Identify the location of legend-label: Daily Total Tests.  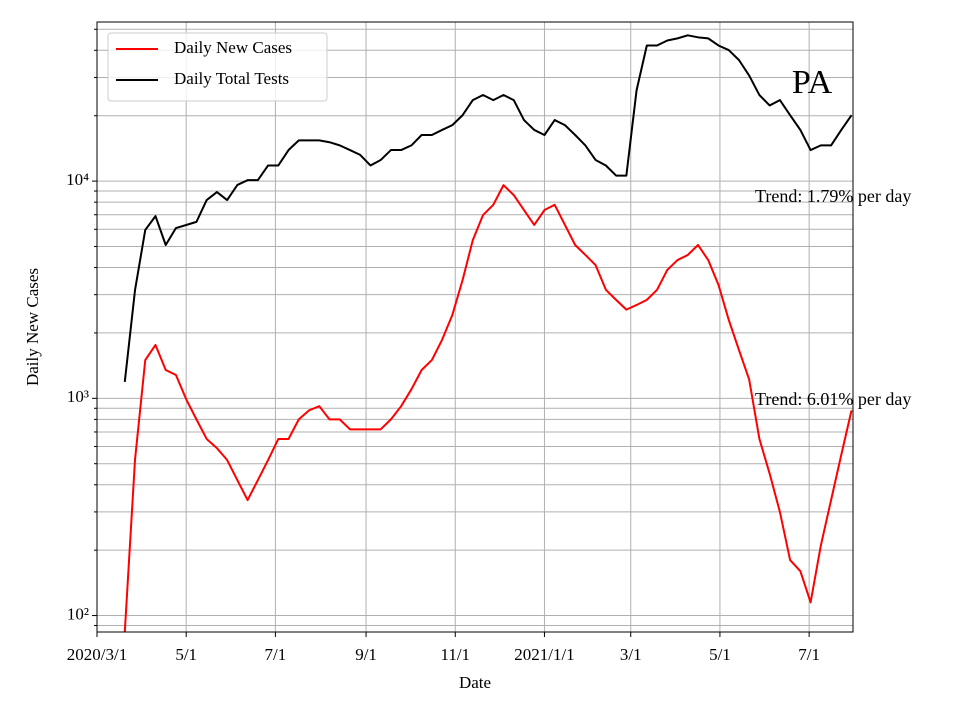
(231, 78).